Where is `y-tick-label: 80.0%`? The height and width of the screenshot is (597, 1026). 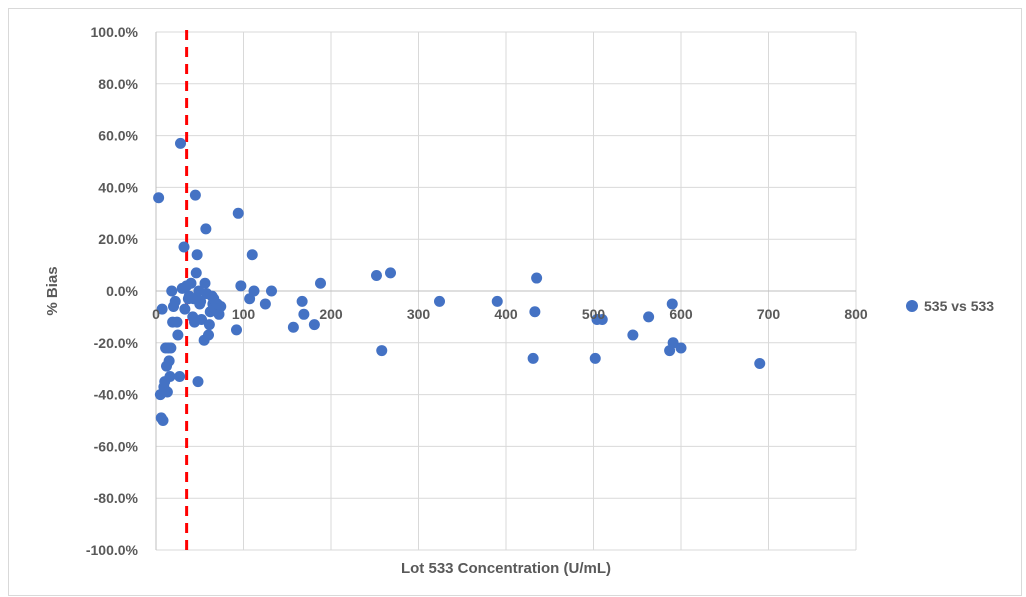
y-tick-label: 80.0% is located at coordinates (118, 84).